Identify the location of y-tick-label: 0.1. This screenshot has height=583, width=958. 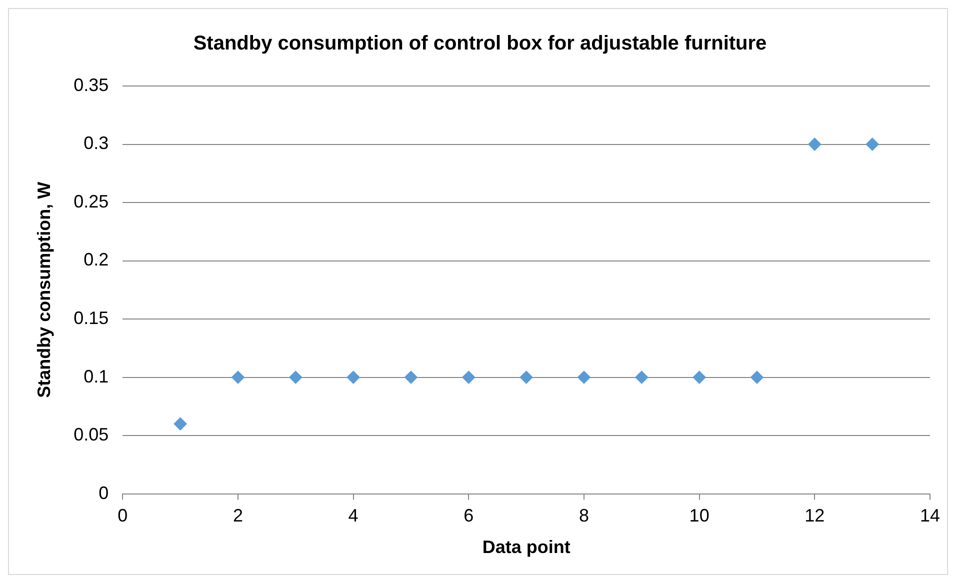
(96, 376).